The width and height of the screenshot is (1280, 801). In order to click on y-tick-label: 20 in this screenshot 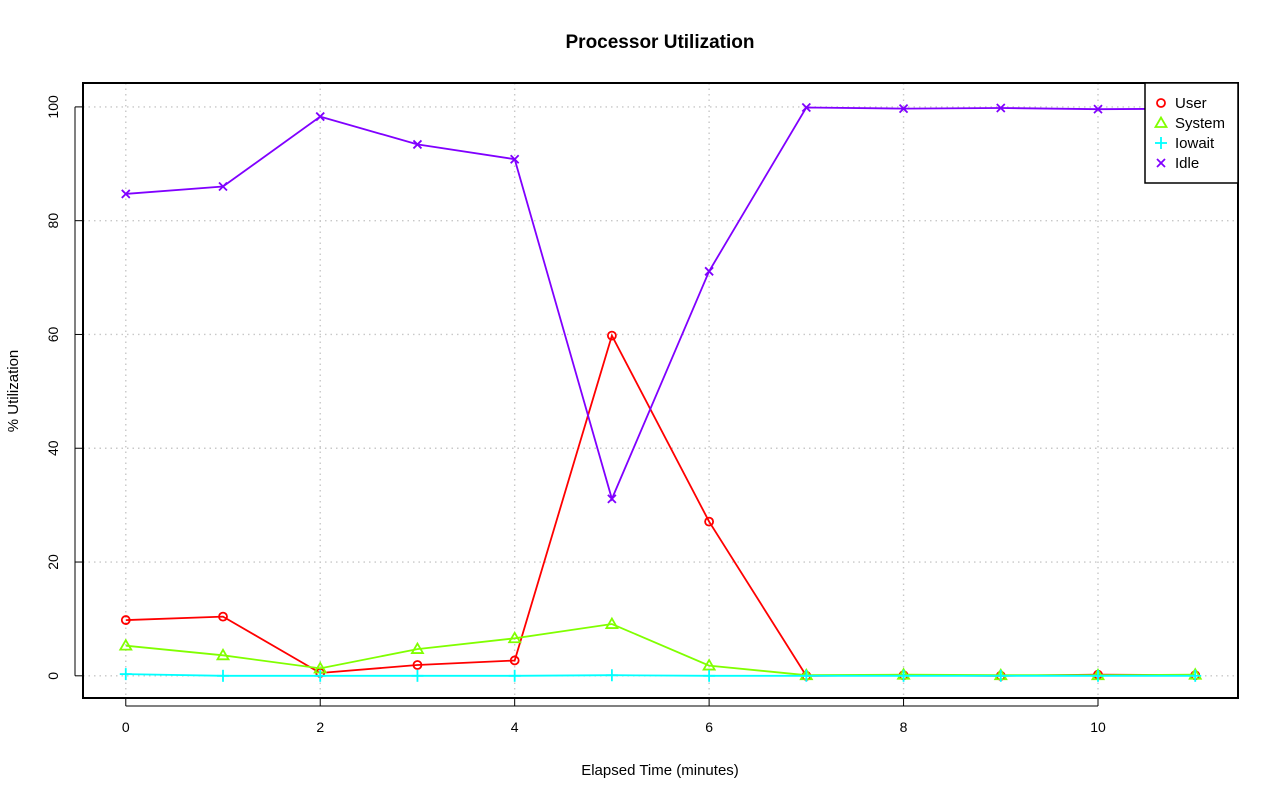, I will do `click(53, 562)`.